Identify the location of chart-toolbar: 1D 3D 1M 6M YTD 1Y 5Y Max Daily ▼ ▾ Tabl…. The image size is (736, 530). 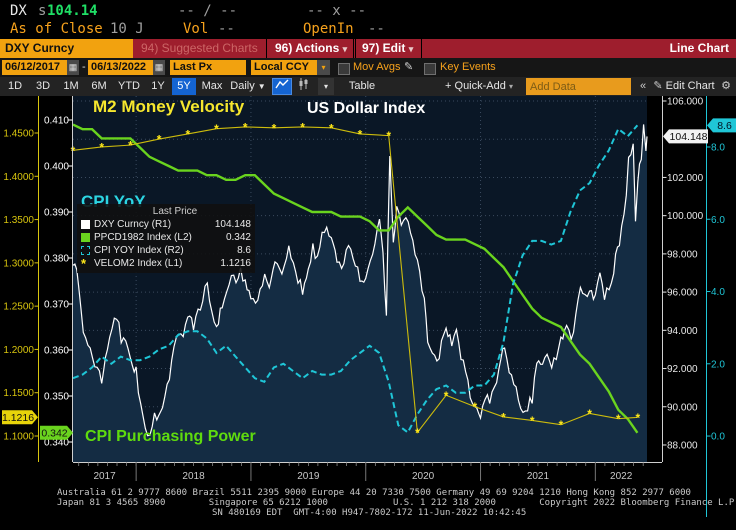
(368, 86).